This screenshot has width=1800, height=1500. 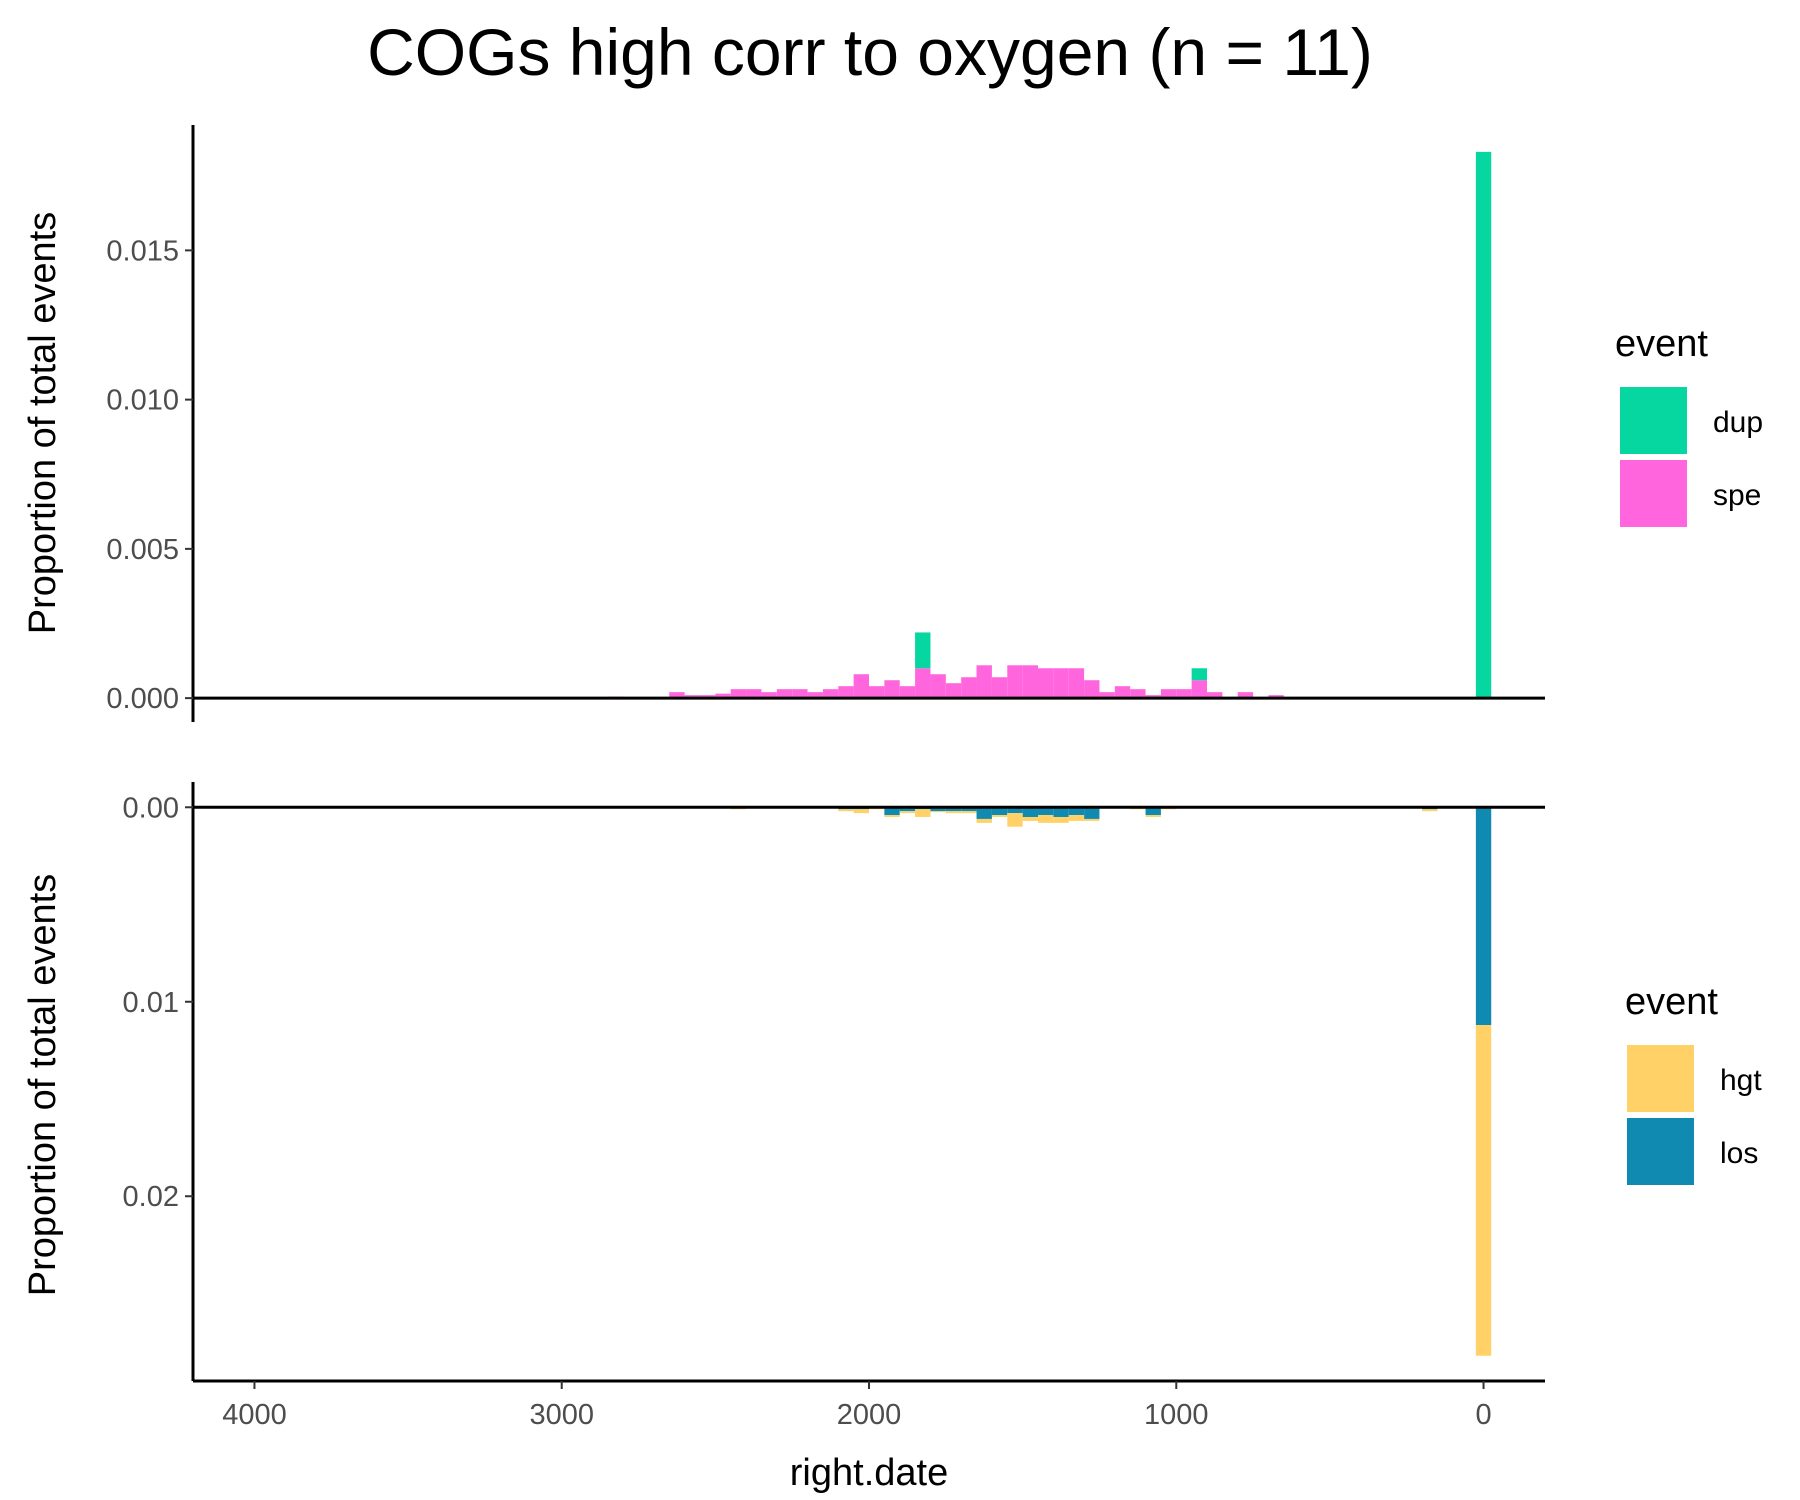 What do you see at coordinates (1738, 422) in the screenshot?
I see `legend-label-dup: dup` at bounding box center [1738, 422].